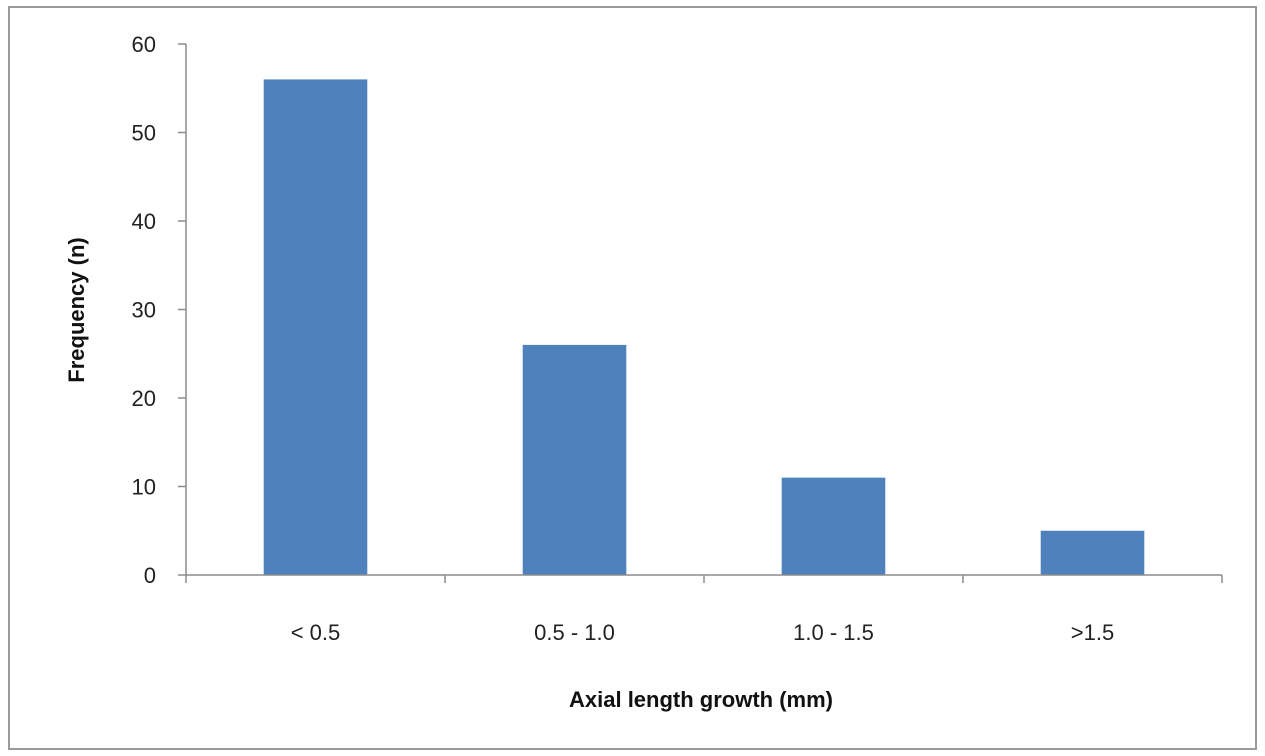  Describe the element at coordinates (144, 398) in the screenshot. I see `y-tick-label: 20` at that location.